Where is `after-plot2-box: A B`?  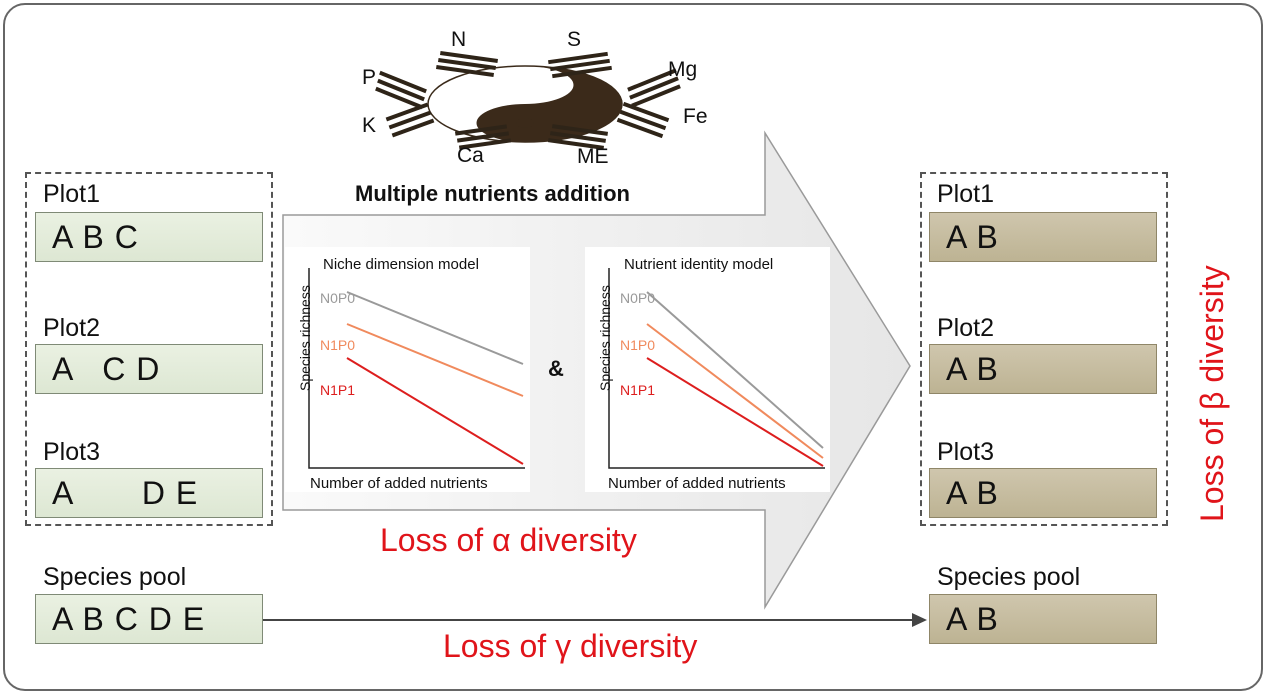
after-plot2-box: A B is located at coordinates (1043, 369).